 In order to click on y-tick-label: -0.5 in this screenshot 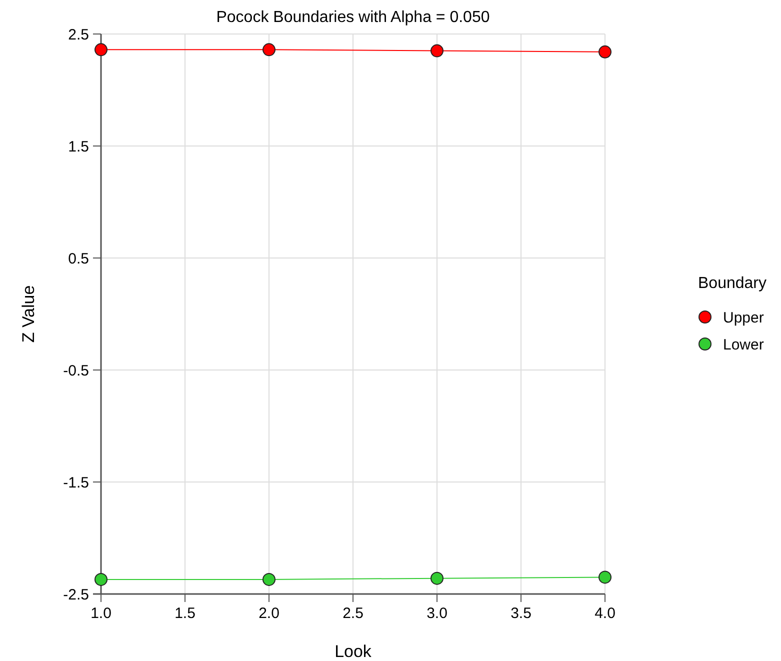, I will do `click(76, 371)`.